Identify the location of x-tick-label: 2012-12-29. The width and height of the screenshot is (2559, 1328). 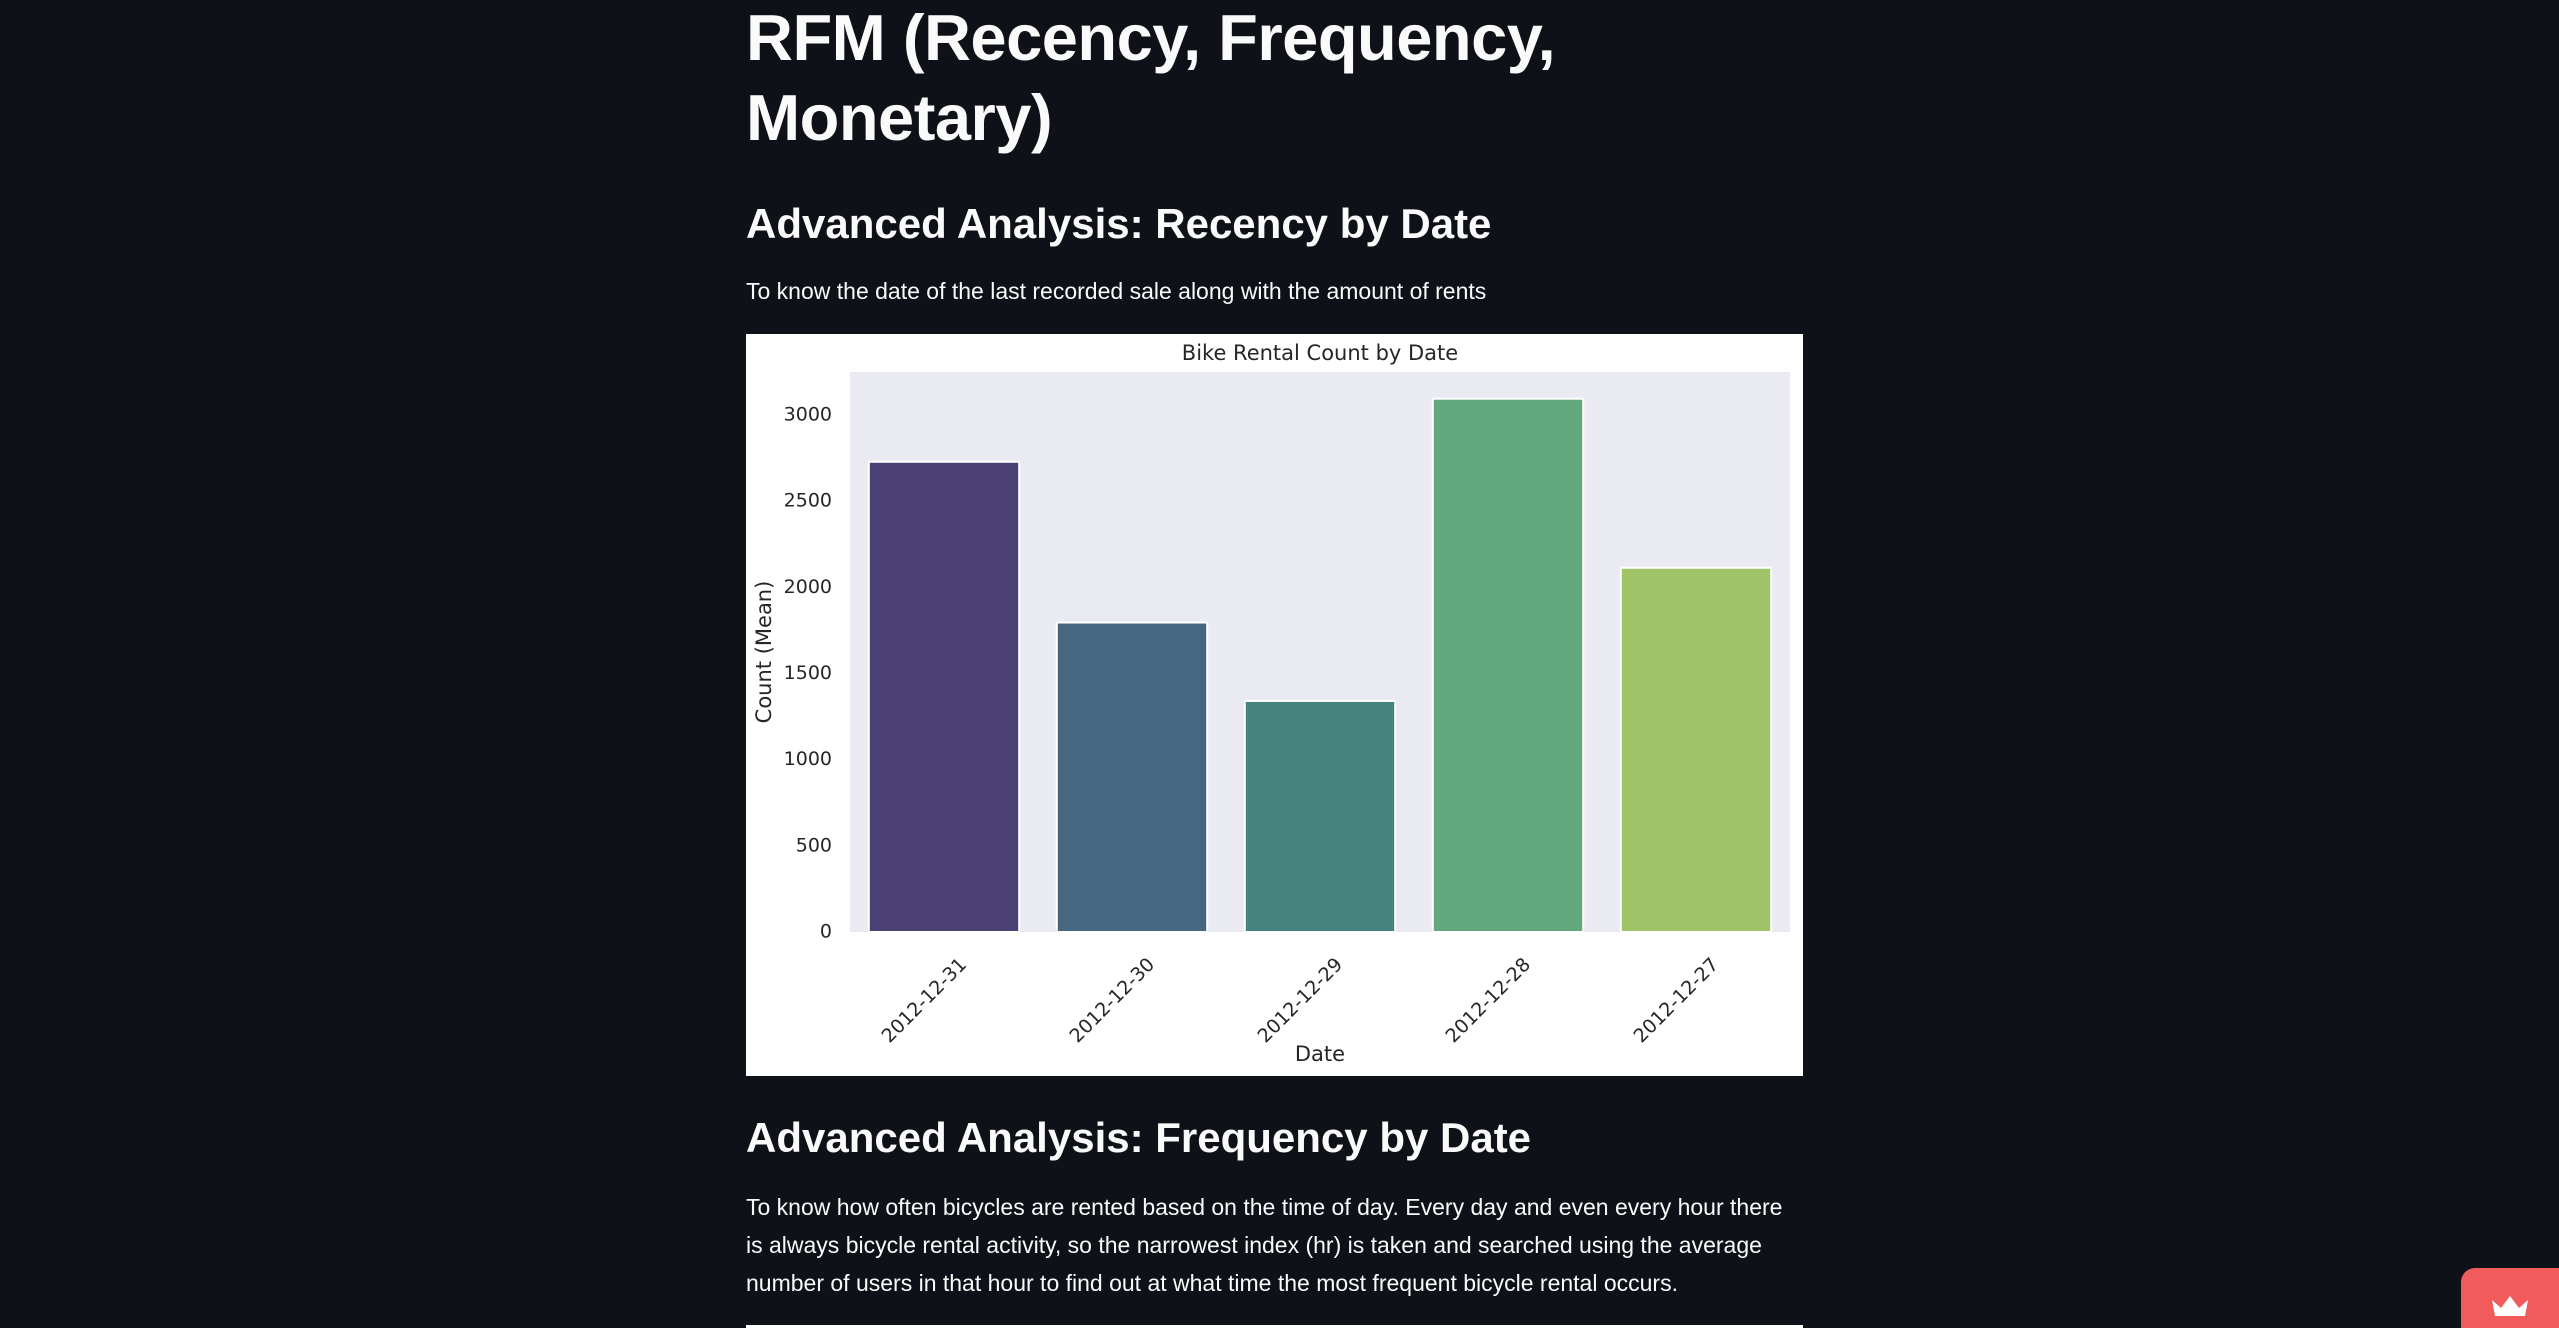
(1301, 1001).